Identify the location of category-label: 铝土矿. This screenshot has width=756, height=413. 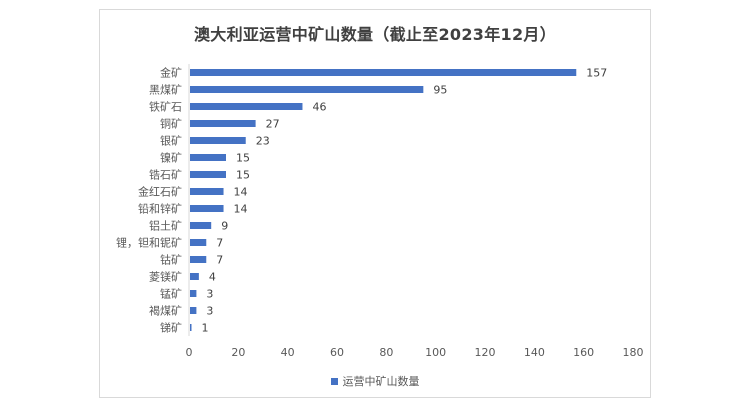
(165, 226).